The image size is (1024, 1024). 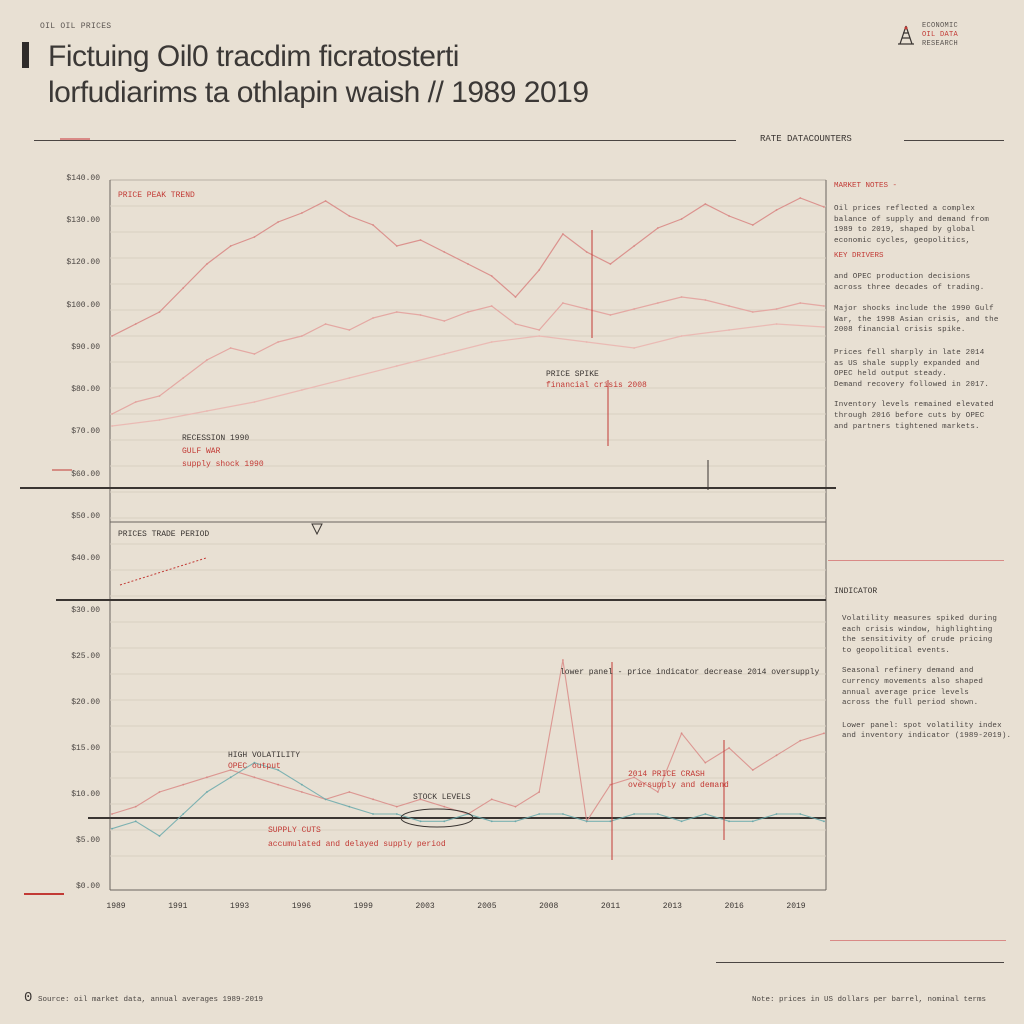 What do you see at coordinates (922, 725) in the screenshot?
I see `sidebar-line: Lower panel: spot volatility index` at bounding box center [922, 725].